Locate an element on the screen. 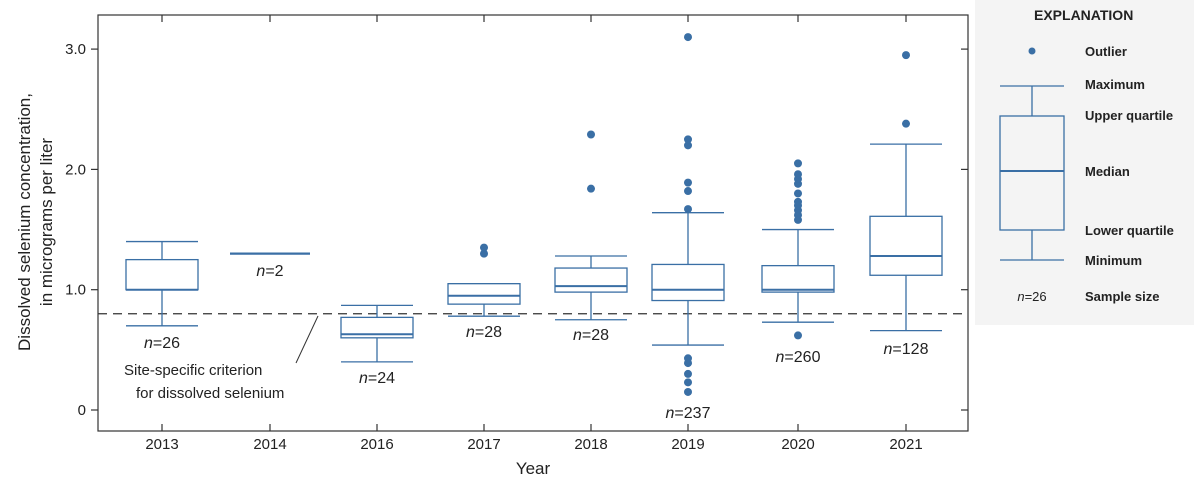  x-tick-label: 2013 is located at coordinates (161, 444).